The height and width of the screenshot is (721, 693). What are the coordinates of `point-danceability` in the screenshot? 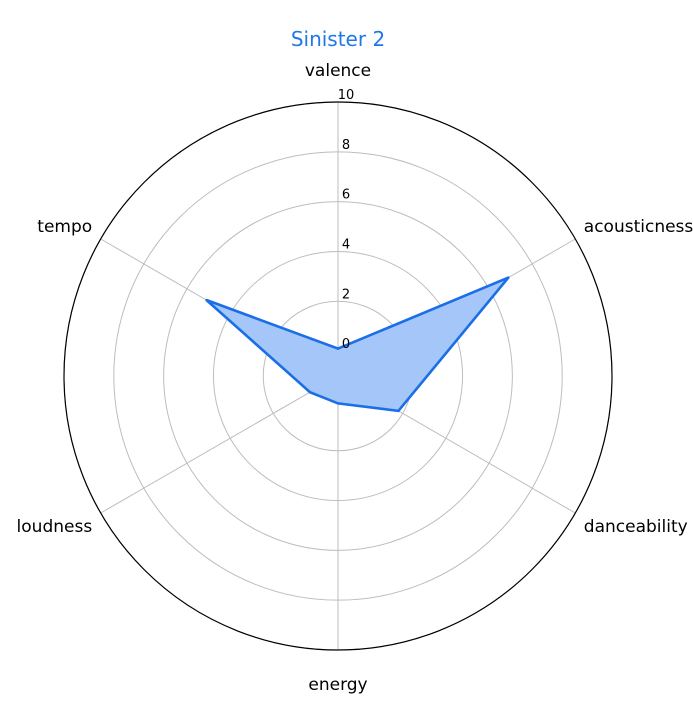 It's located at (398, 411).